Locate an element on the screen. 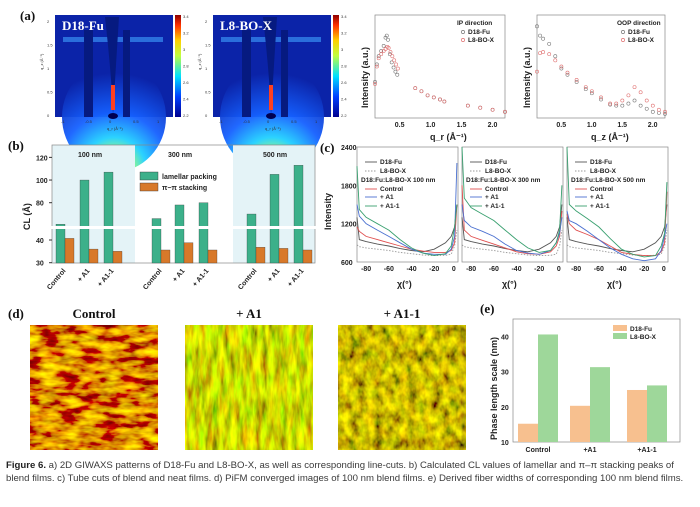 This screenshot has height=507, width=700. x-axis-label: q_r (Å⁻¹) is located at coordinates (448, 137).